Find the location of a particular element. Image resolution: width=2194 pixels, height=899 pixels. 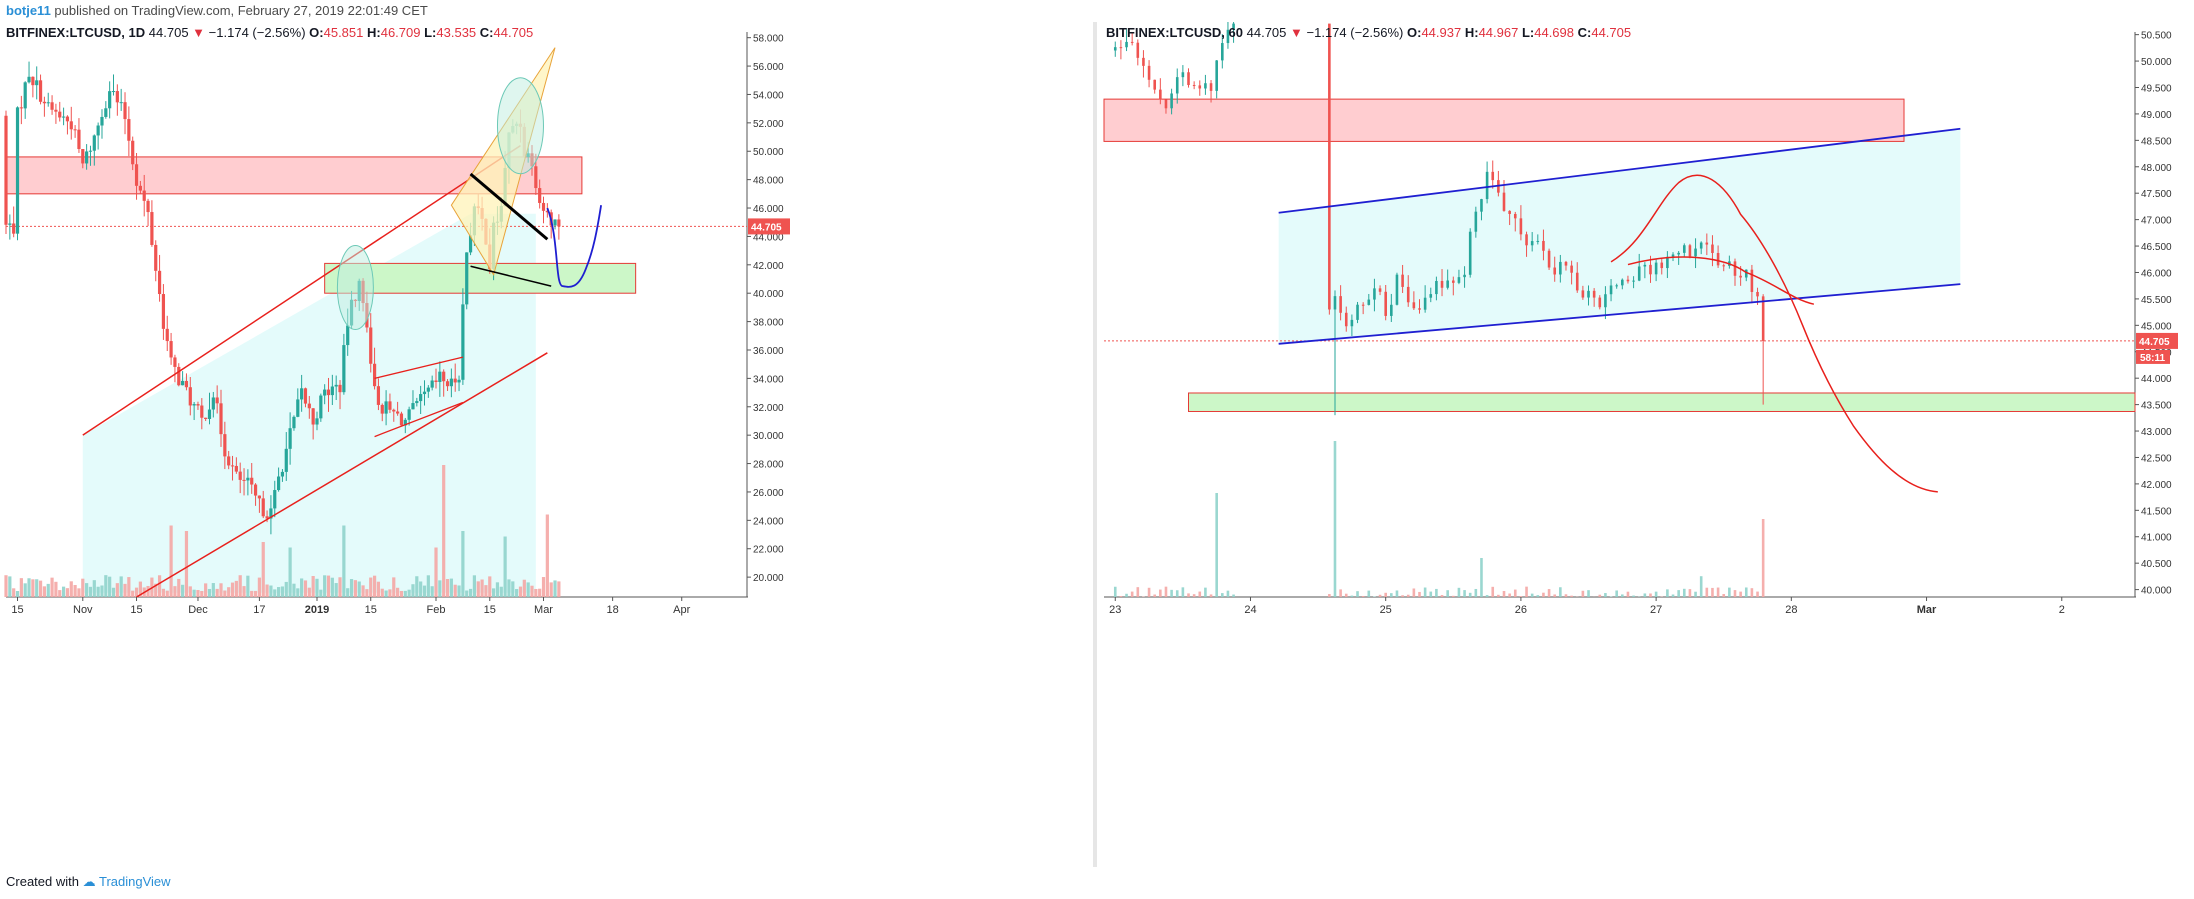

hourly-y-tick-label: 46.500 is located at coordinates (2156, 247).